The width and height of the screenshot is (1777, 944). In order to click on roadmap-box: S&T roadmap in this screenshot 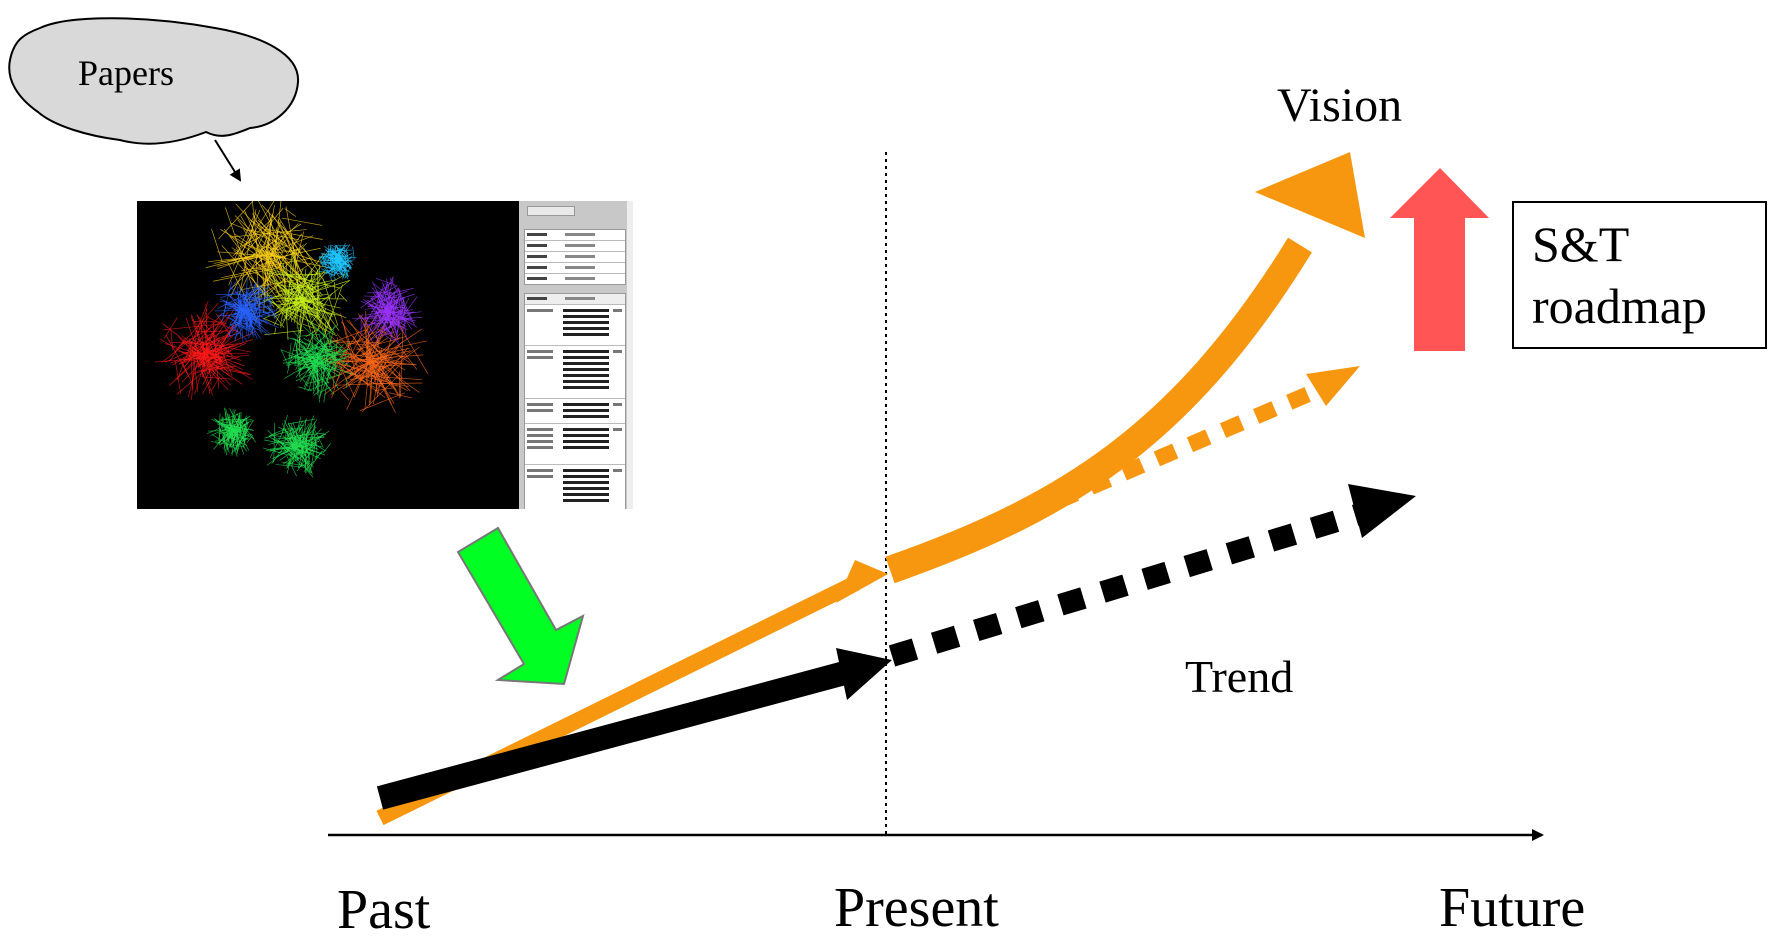, I will do `click(1639, 275)`.